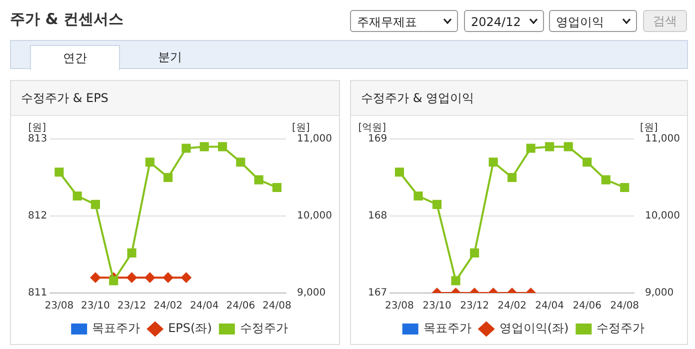 Image resolution: width=695 pixels, height=349 pixels. I want to click on text: 2024/12, so click(496, 22).